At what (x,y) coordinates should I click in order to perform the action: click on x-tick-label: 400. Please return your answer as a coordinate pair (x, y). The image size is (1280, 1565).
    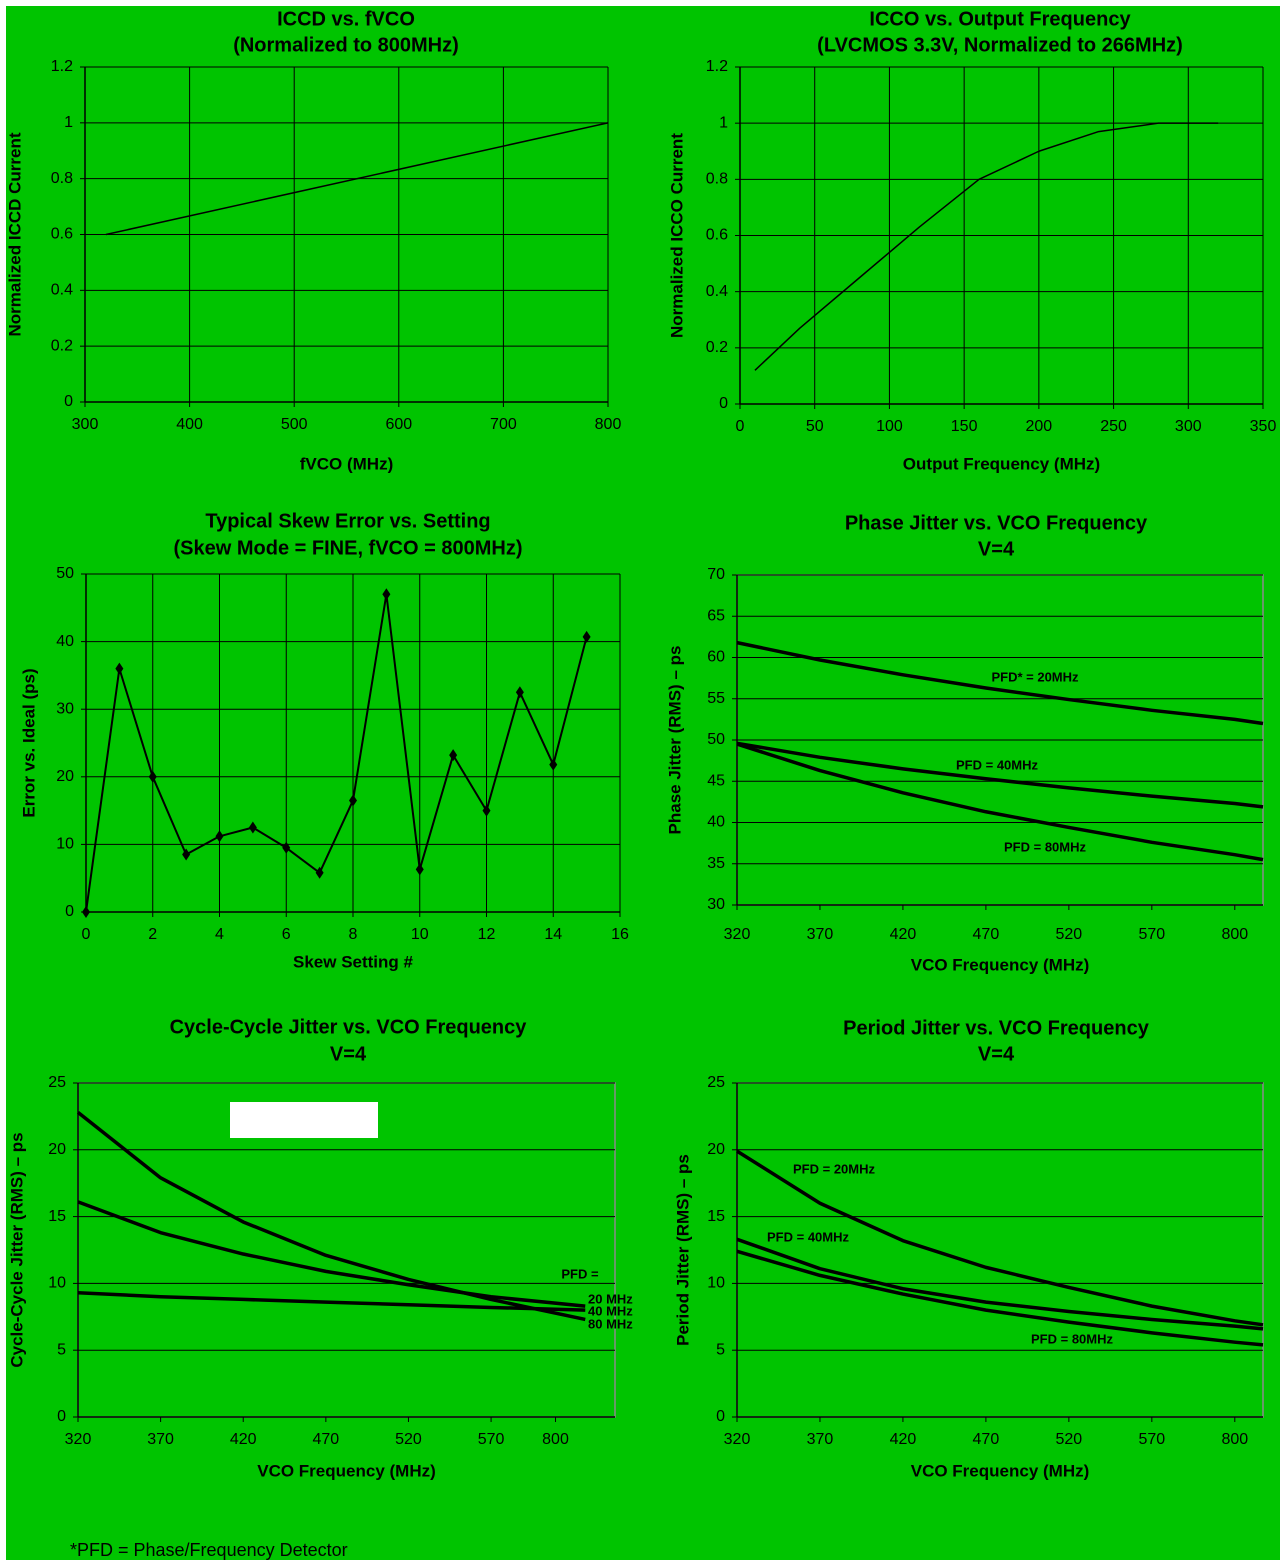
    Looking at the image, I should click on (189, 424).